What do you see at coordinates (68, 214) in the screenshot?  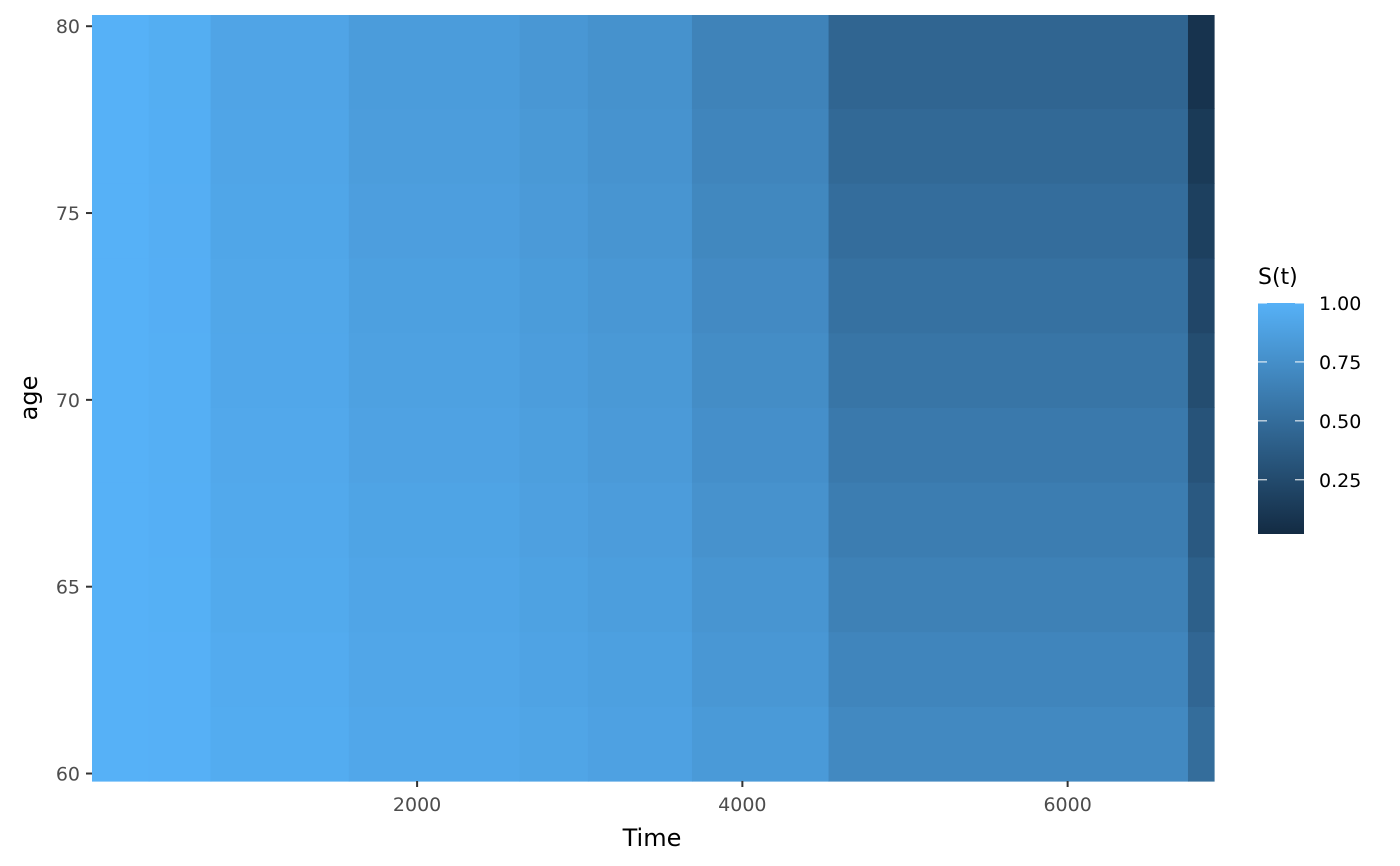 I see `y-tick-label: 75` at bounding box center [68, 214].